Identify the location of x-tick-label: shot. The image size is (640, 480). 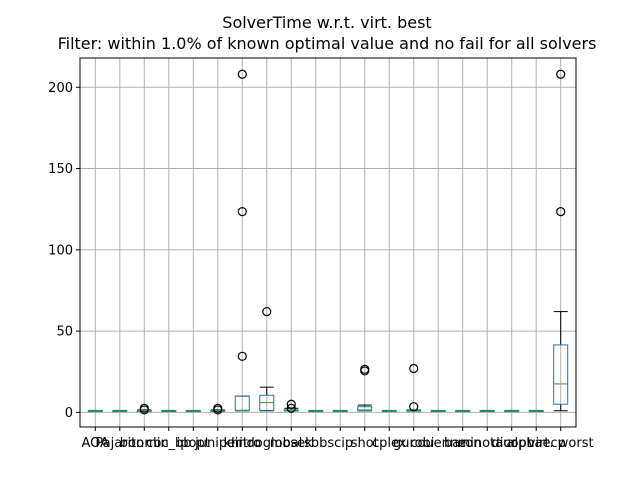
(365, 443).